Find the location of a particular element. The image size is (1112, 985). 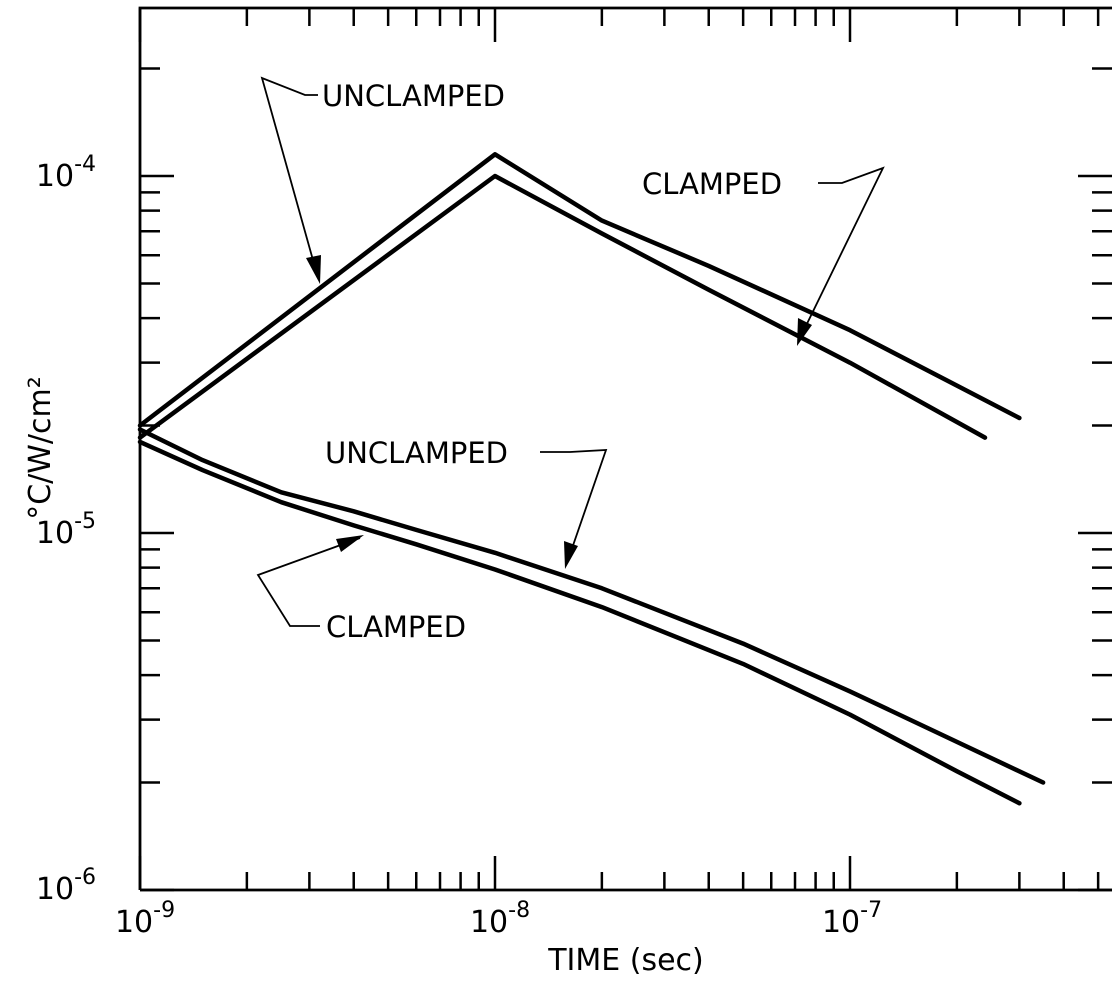

y-axis-label: °C/W/cm² is located at coordinates (40, 448).